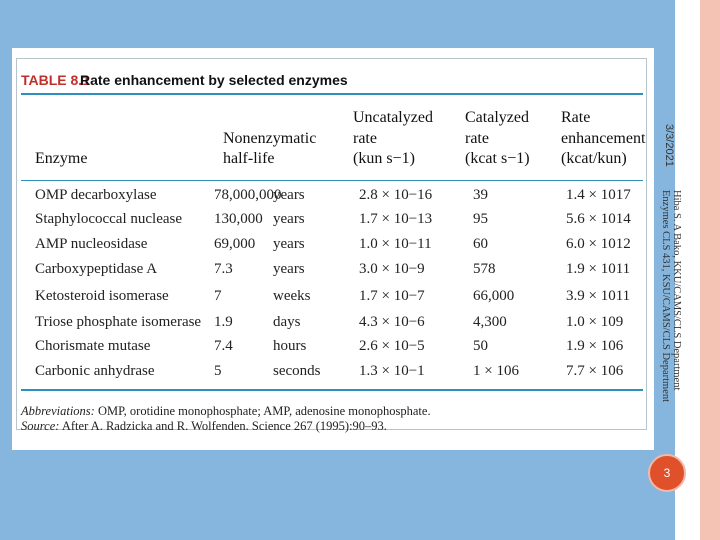 The width and height of the screenshot is (720, 540). What do you see at coordinates (392, 371) in the screenshot?
I see `cell-uncatalyzed: 1.3 × 10⁻¹` at bounding box center [392, 371].